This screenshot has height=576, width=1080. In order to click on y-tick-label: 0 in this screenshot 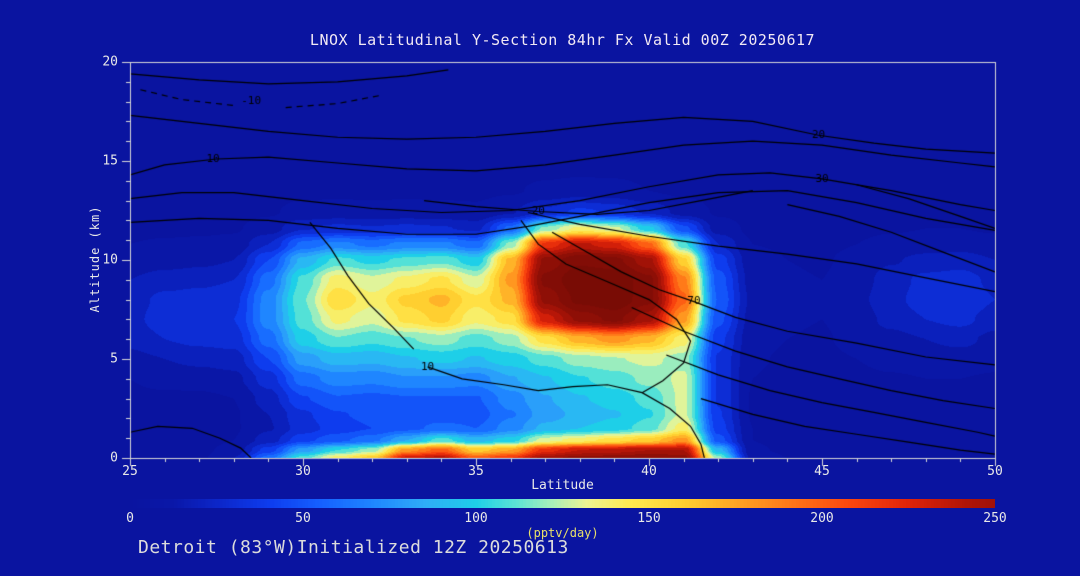, I will do `click(114, 458)`.